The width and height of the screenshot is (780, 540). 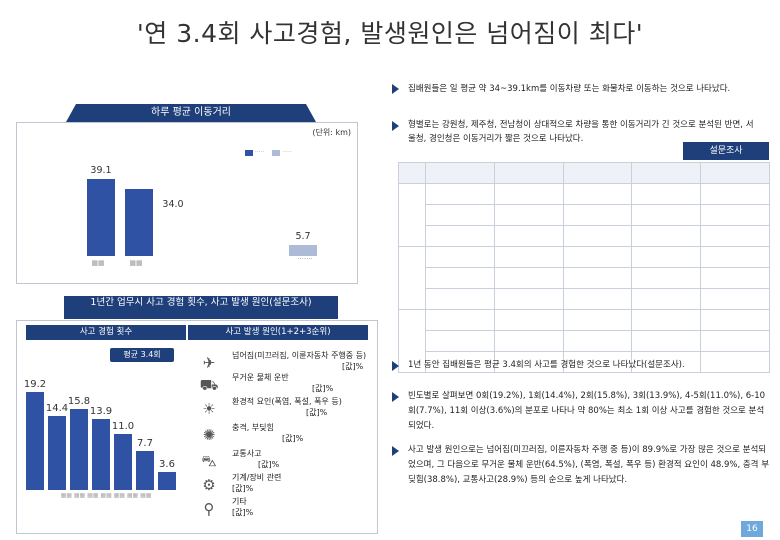 I want to click on cause-label: 무거운 물체 운반, so click(x=260, y=377).